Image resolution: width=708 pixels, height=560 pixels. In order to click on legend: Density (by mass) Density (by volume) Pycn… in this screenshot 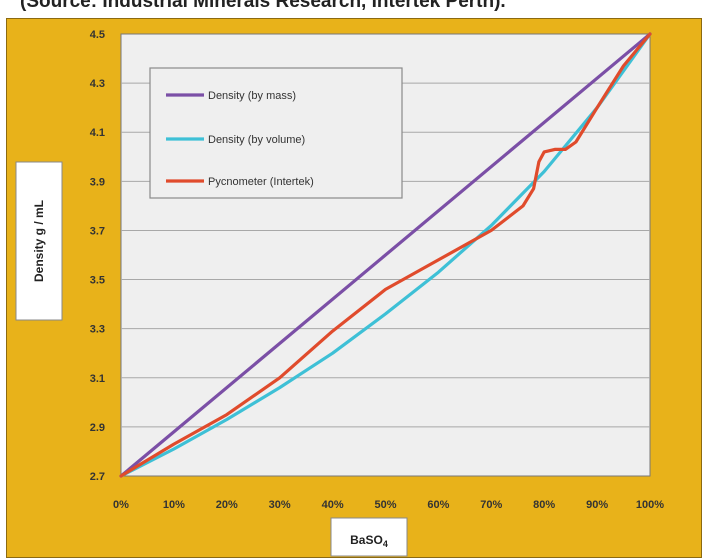, I will do `click(276, 133)`.